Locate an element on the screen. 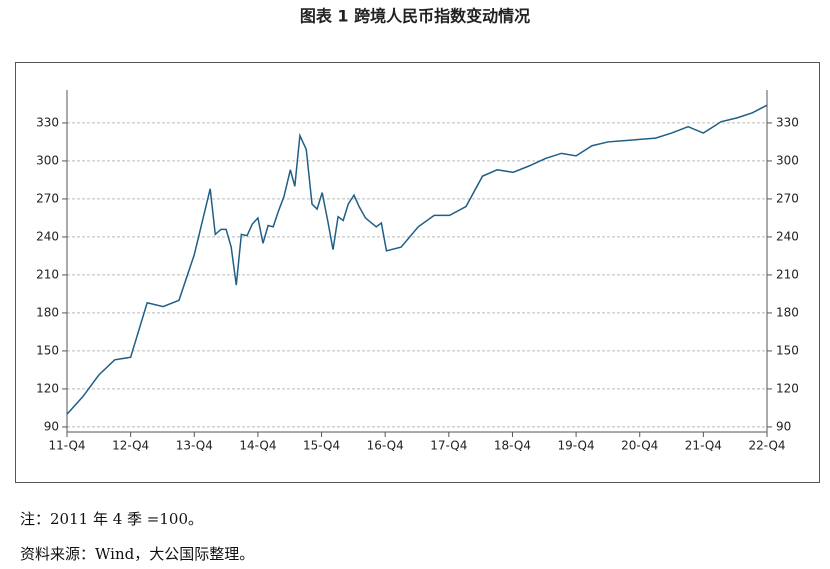 The height and width of the screenshot is (569, 830). y-tick-label: 90 is located at coordinates (51, 426).